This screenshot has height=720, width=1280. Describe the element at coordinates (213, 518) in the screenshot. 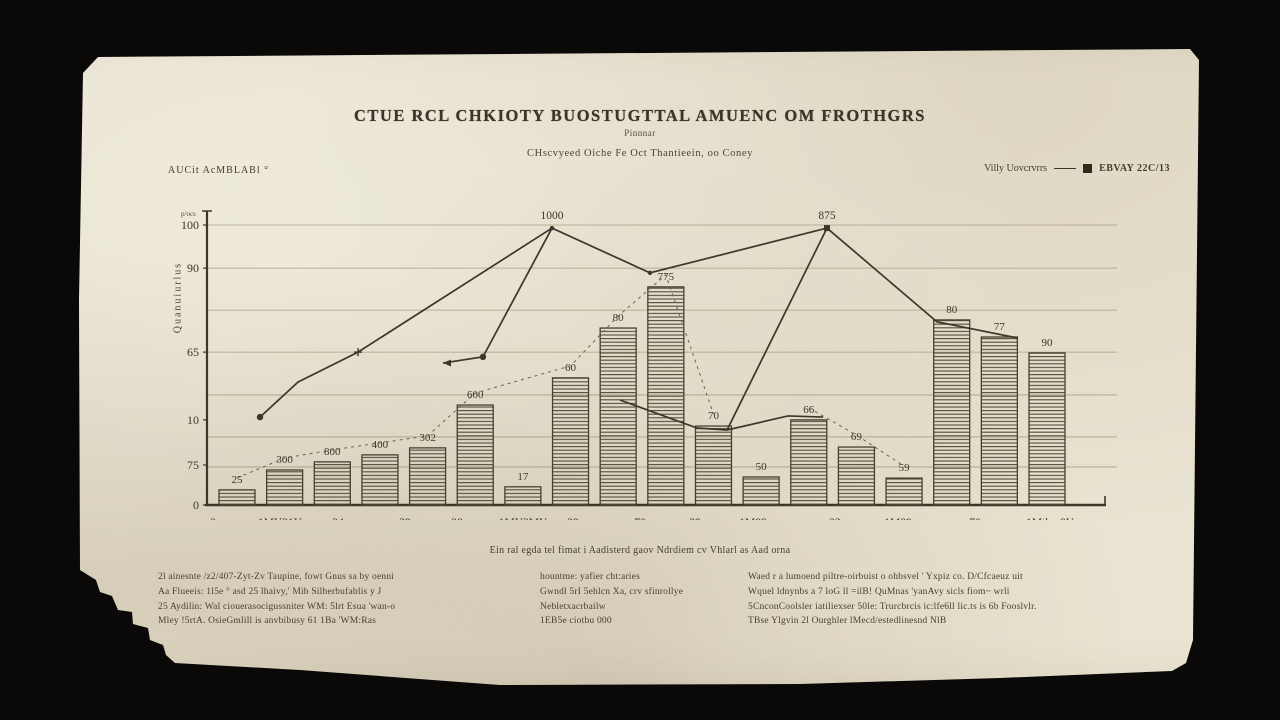

I see `x-tick-label: 2` at that location.